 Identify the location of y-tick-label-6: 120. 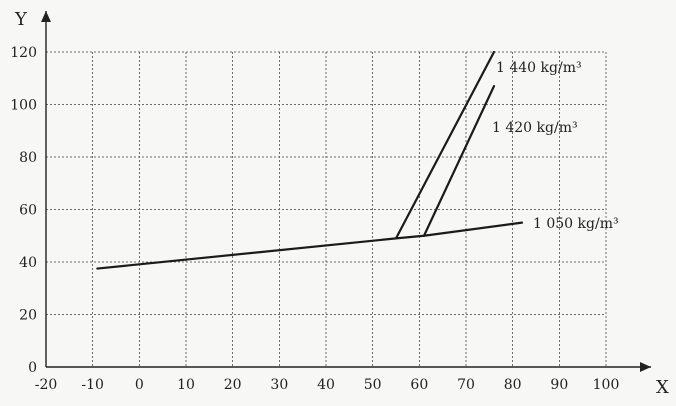
(23, 53).